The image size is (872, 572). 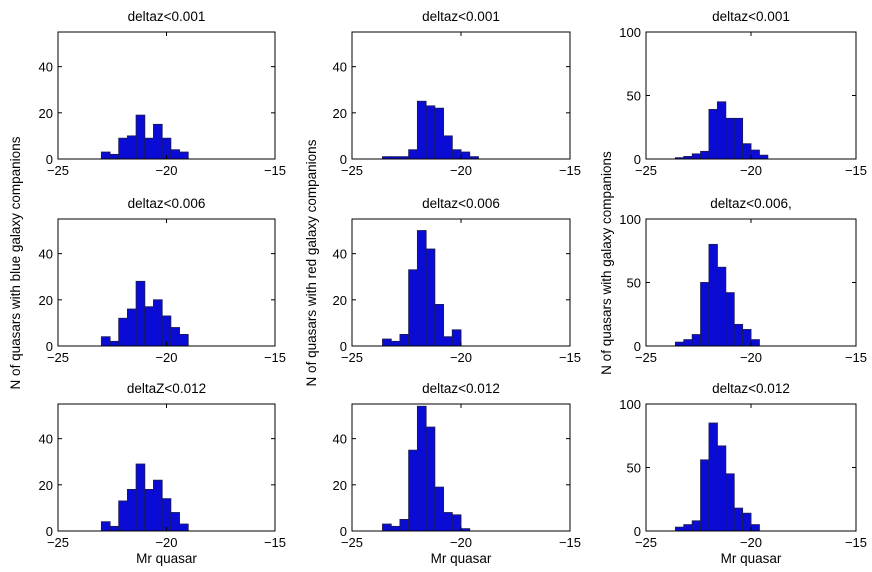 What do you see at coordinates (461, 203) in the screenshot?
I see `chart-middle-middle-title: deltaz<0.006` at bounding box center [461, 203].